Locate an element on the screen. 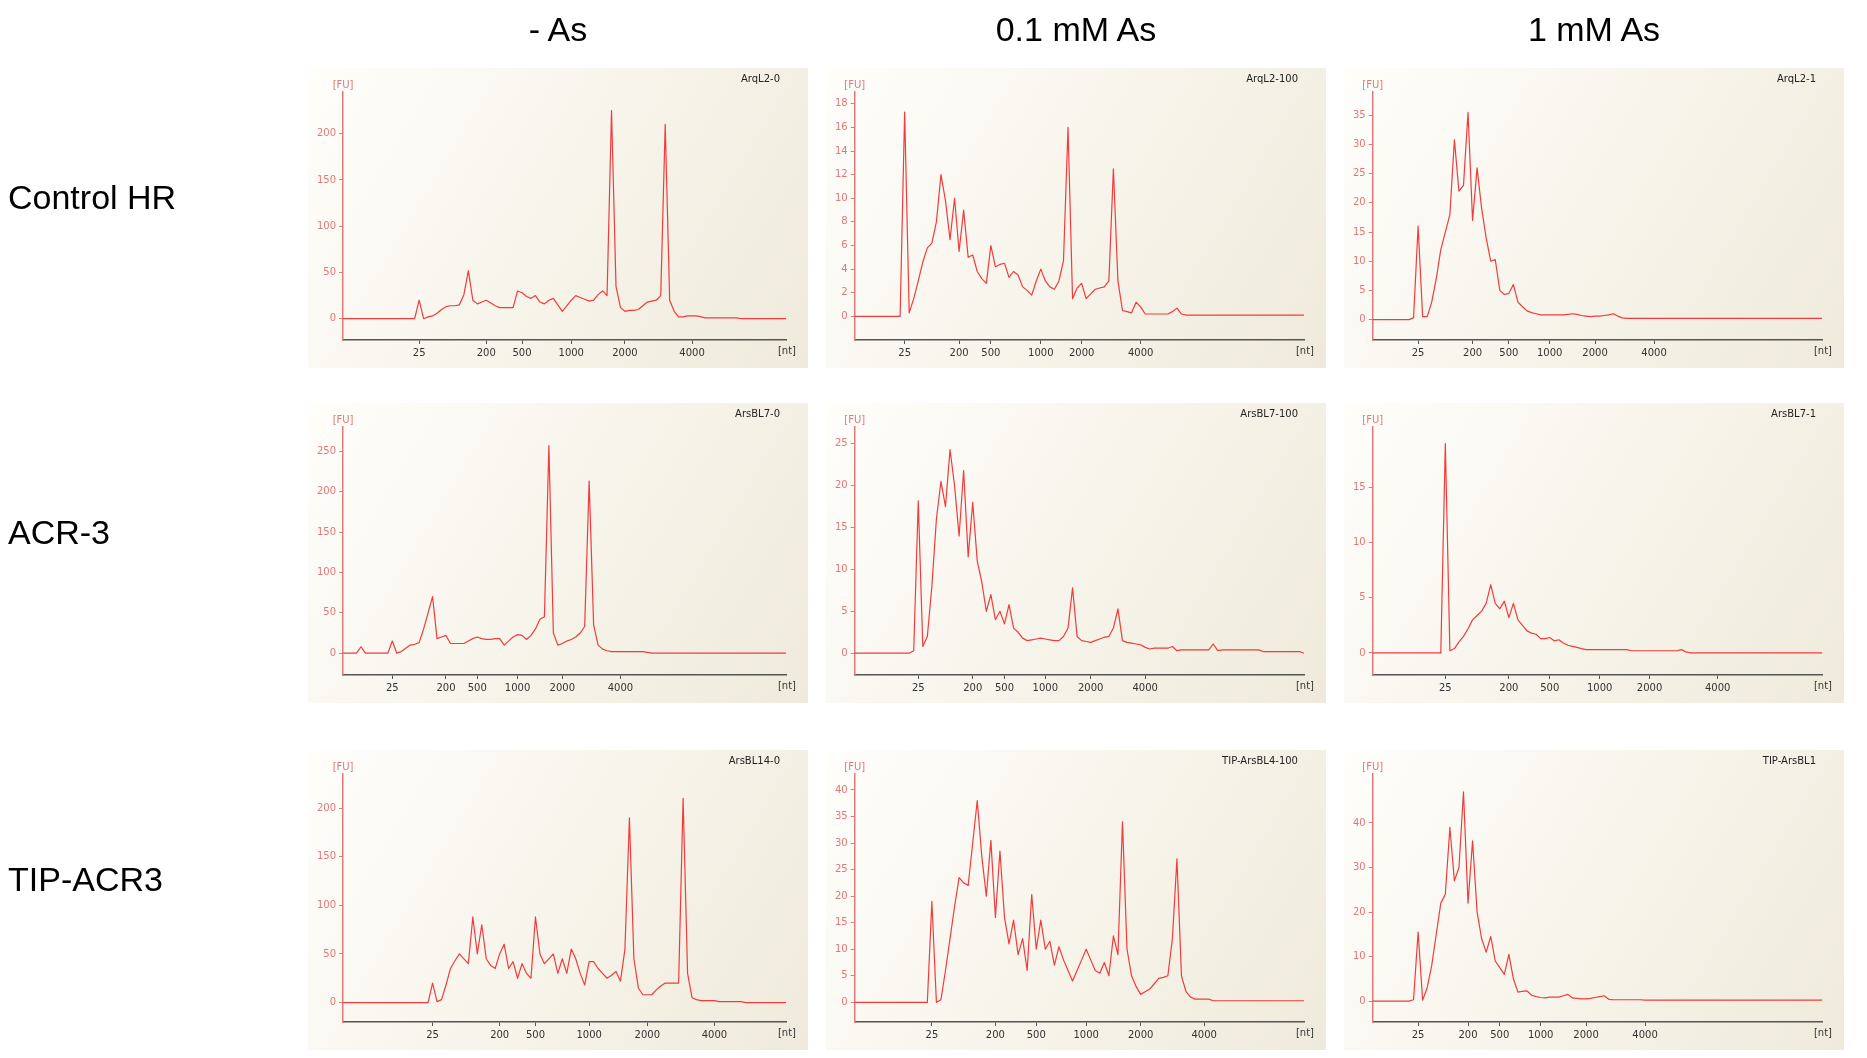 The image size is (1867, 1058). y-tick-label: 6 is located at coordinates (844, 245).